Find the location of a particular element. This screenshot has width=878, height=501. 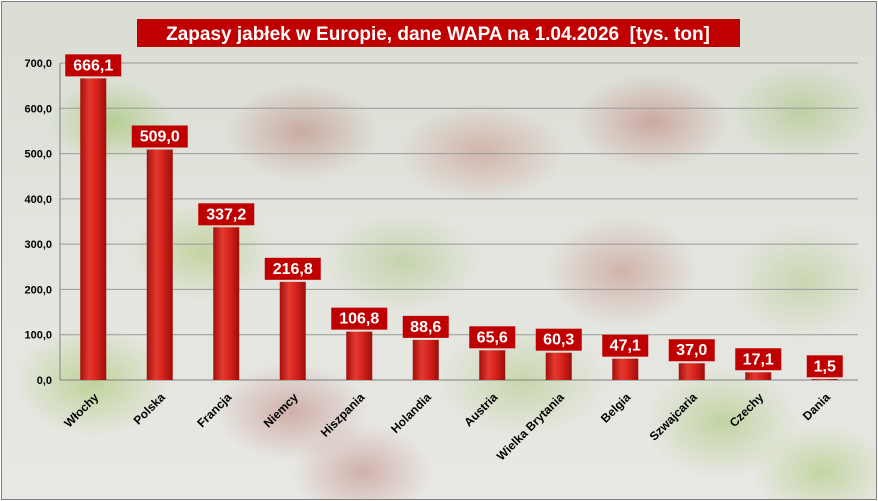

data-label: 106,8 is located at coordinates (359, 319).